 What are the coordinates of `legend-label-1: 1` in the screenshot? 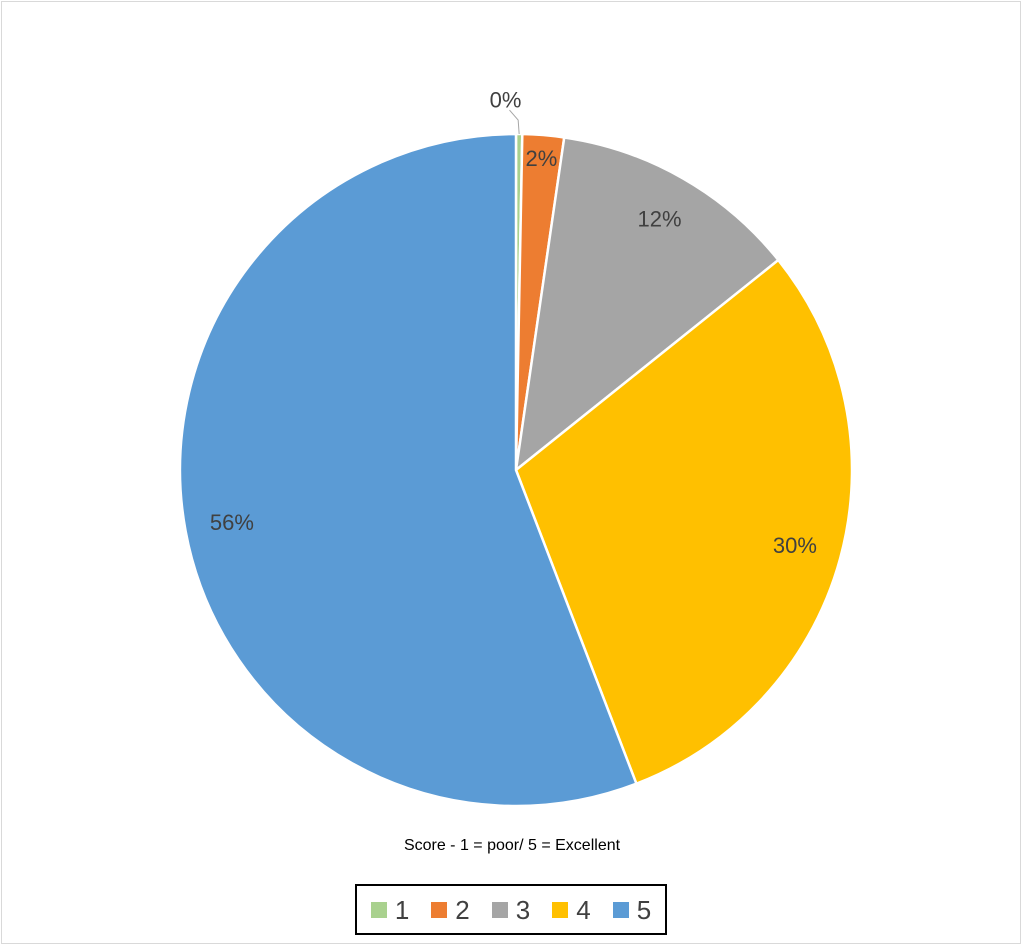 It's located at (402, 909).